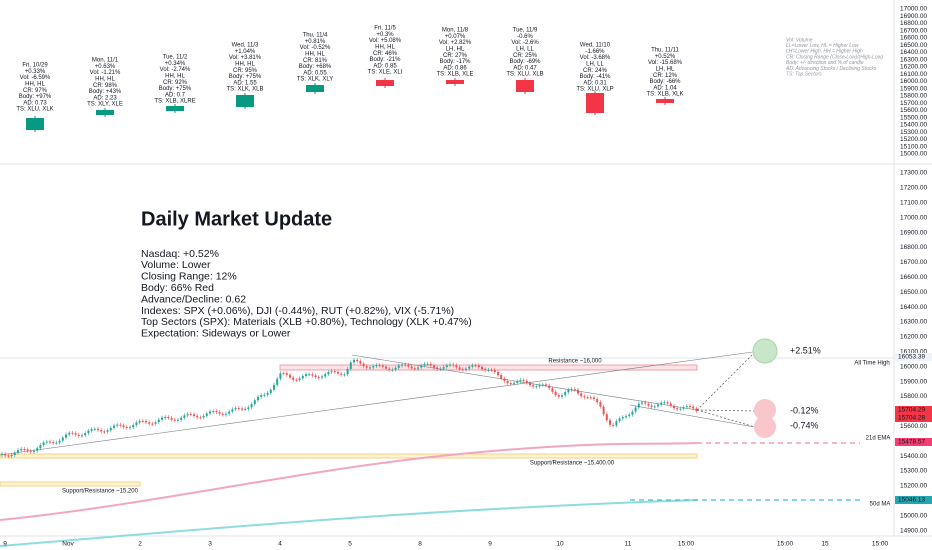  Describe the element at coordinates (871, 364) in the screenshot. I see `level-label: All Time High` at that location.